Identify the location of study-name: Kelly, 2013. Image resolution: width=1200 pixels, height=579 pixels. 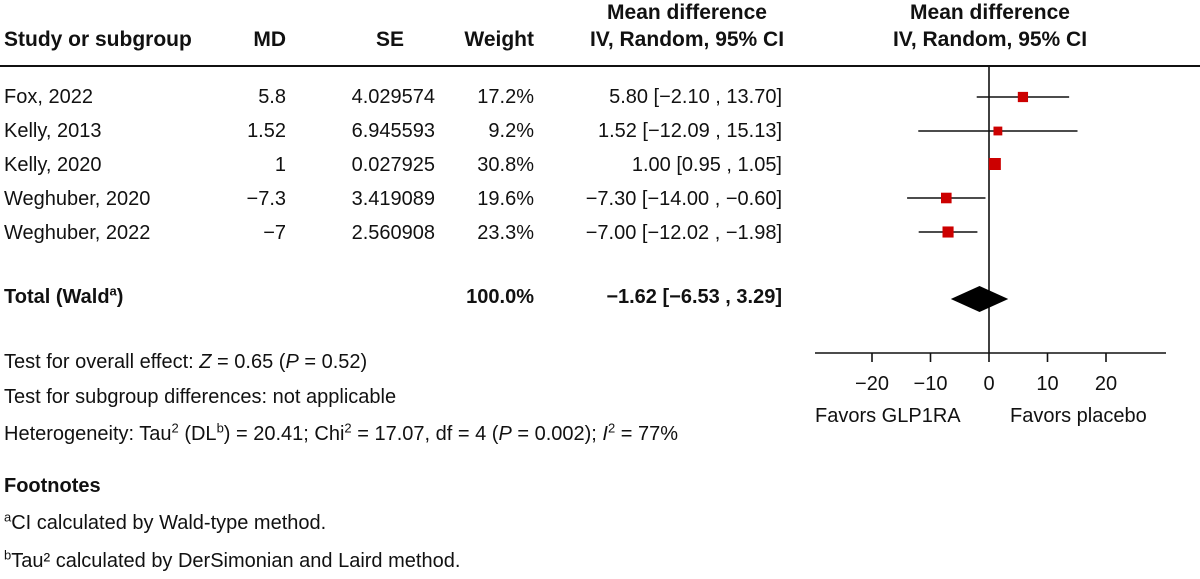
(53, 131).